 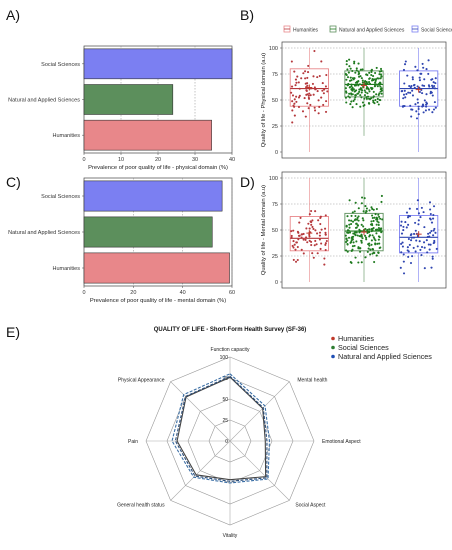 I want to click on radar-series-social-sciences, so click(x=221, y=428).